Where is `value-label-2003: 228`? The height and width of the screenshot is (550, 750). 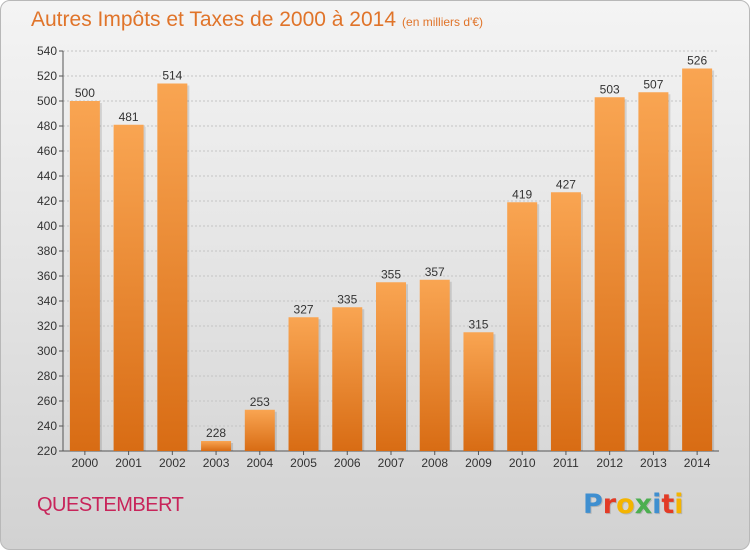 value-label-2003: 228 is located at coordinates (216, 433).